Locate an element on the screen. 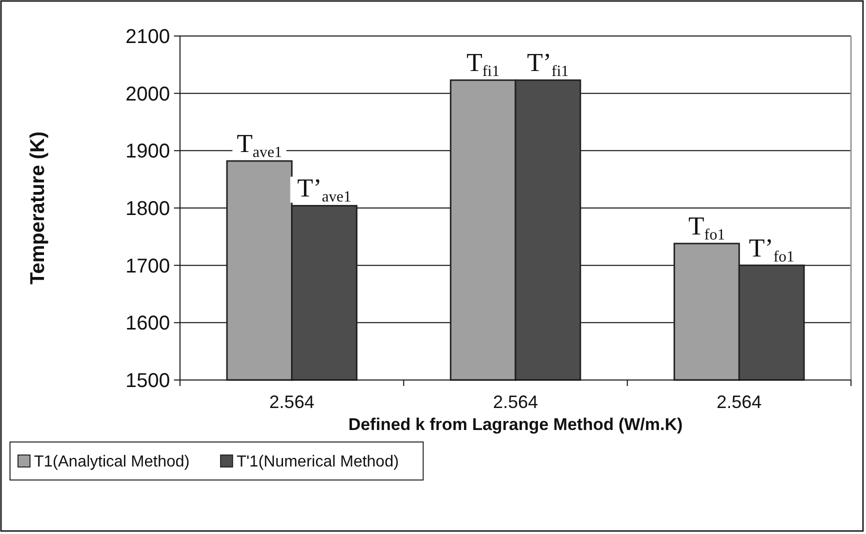 Image resolution: width=866 pixels, height=534 pixels. annotation: T$_{fo1}$ is located at coordinates (707, 228).